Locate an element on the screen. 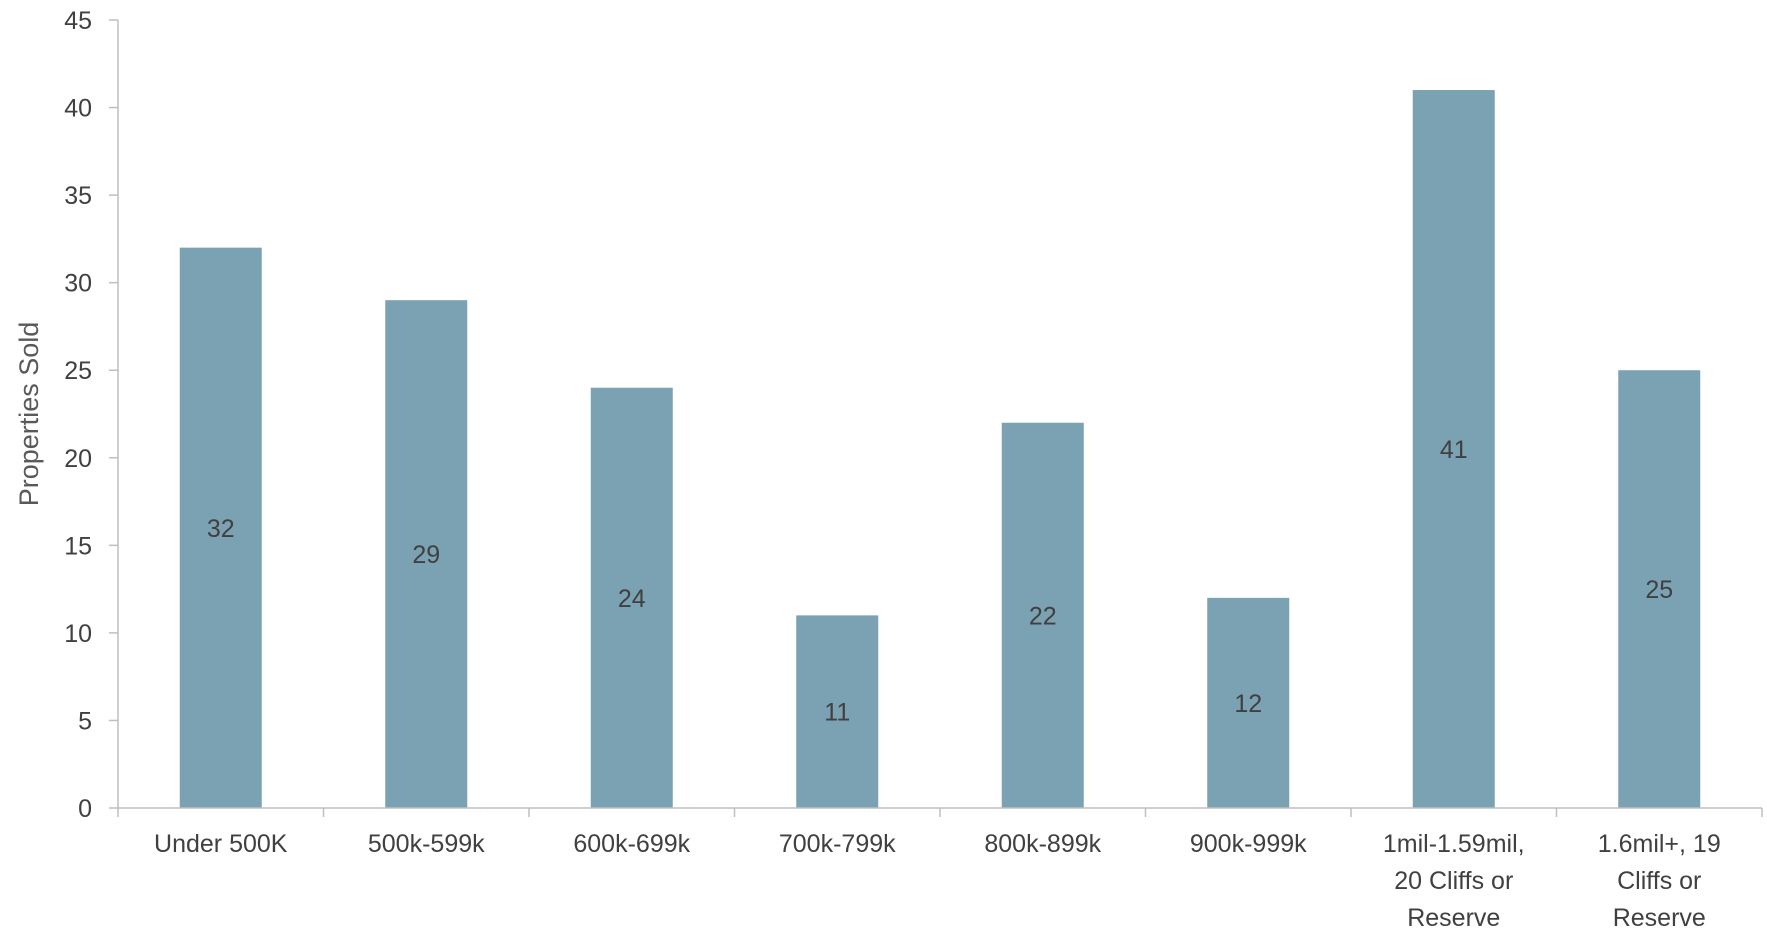 The width and height of the screenshot is (1767, 937). x-tick-label: Under 500K is located at coordinates (221, 844).